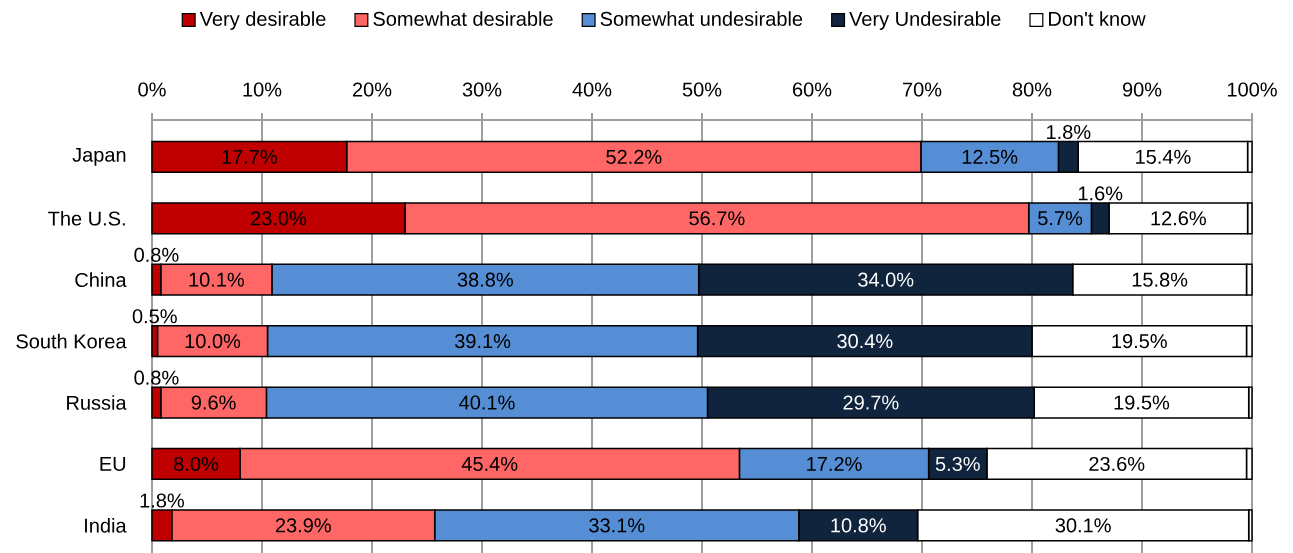 This screenshot has width=1293, height=553. Describe the element at coordinates (701, 18) in the screenshot. I see `legend-label: Somewhat undesirable` at that location.